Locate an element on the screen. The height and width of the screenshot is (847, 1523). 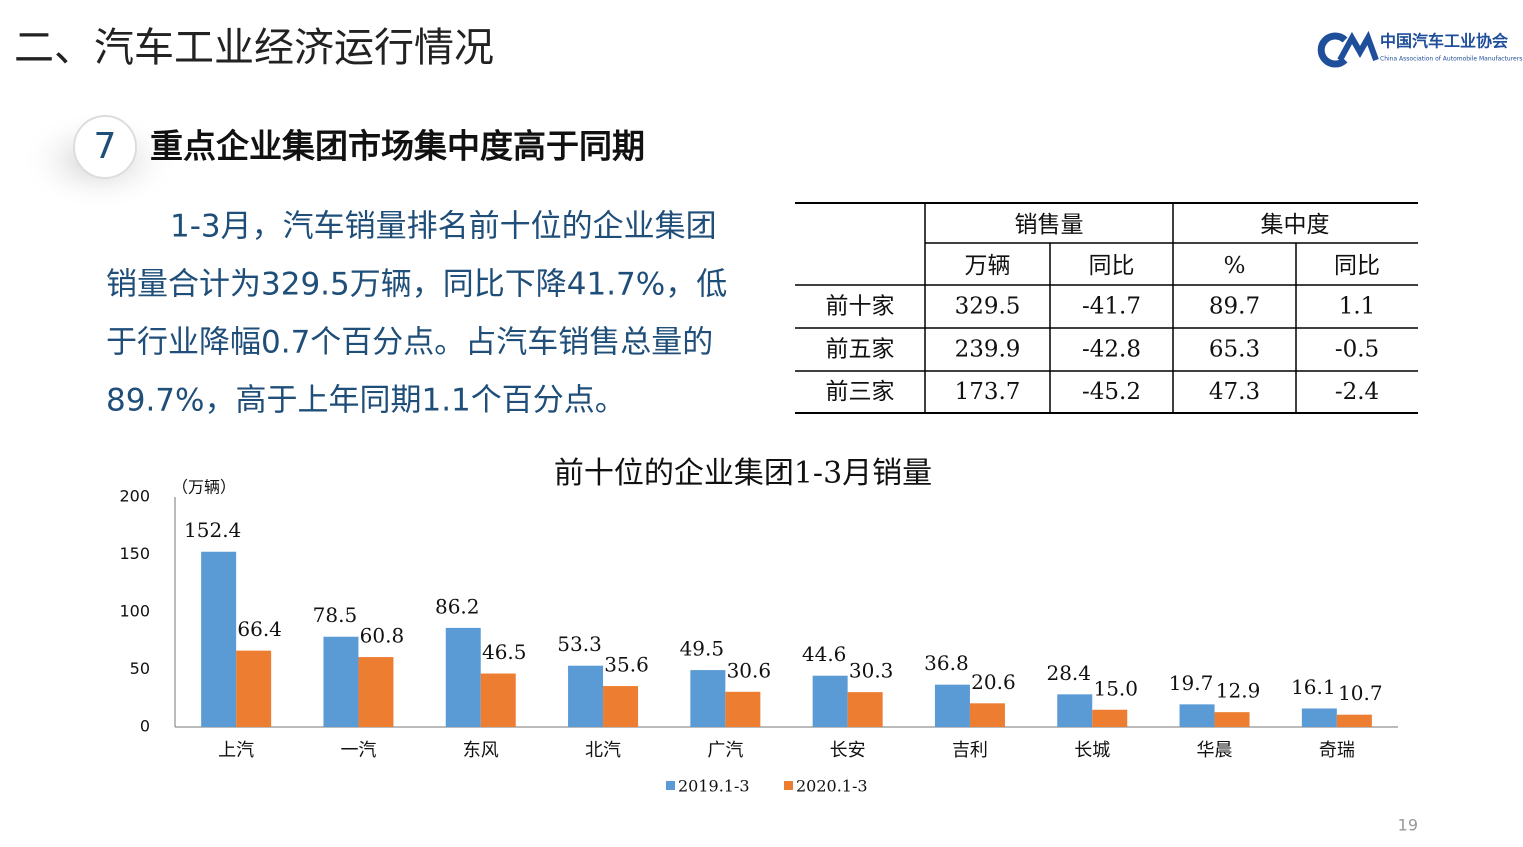
x-tick-label: 长城 is located at coordinates (1092, 750).